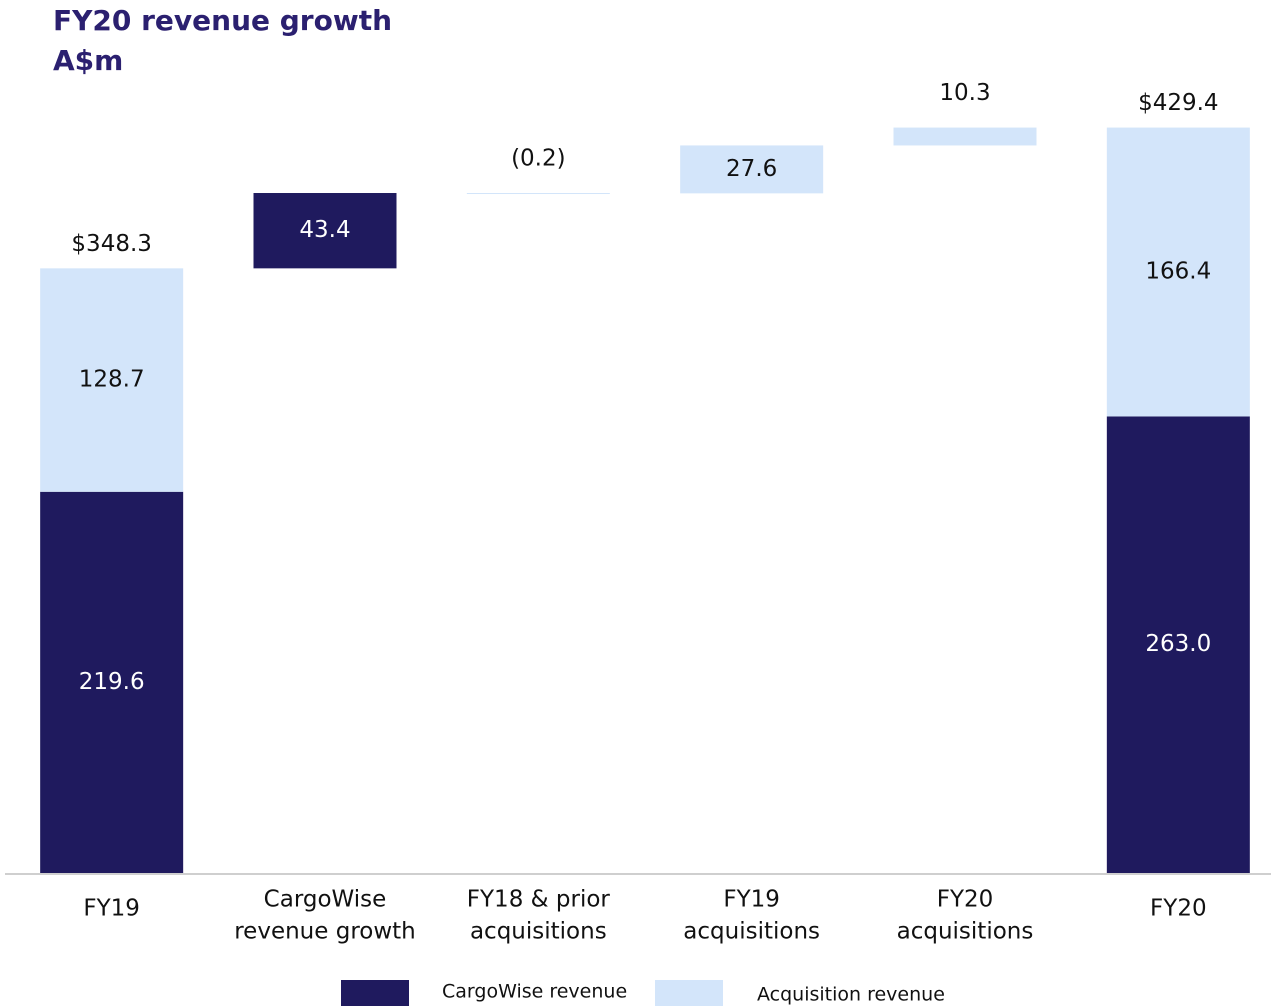 Image resolution: width=1271 pixels, height=1006 pixels. What do you see at coordinates (111, 244) in the screenshot?
I see `total-label: $348.3` at bounding box center [111, 244].